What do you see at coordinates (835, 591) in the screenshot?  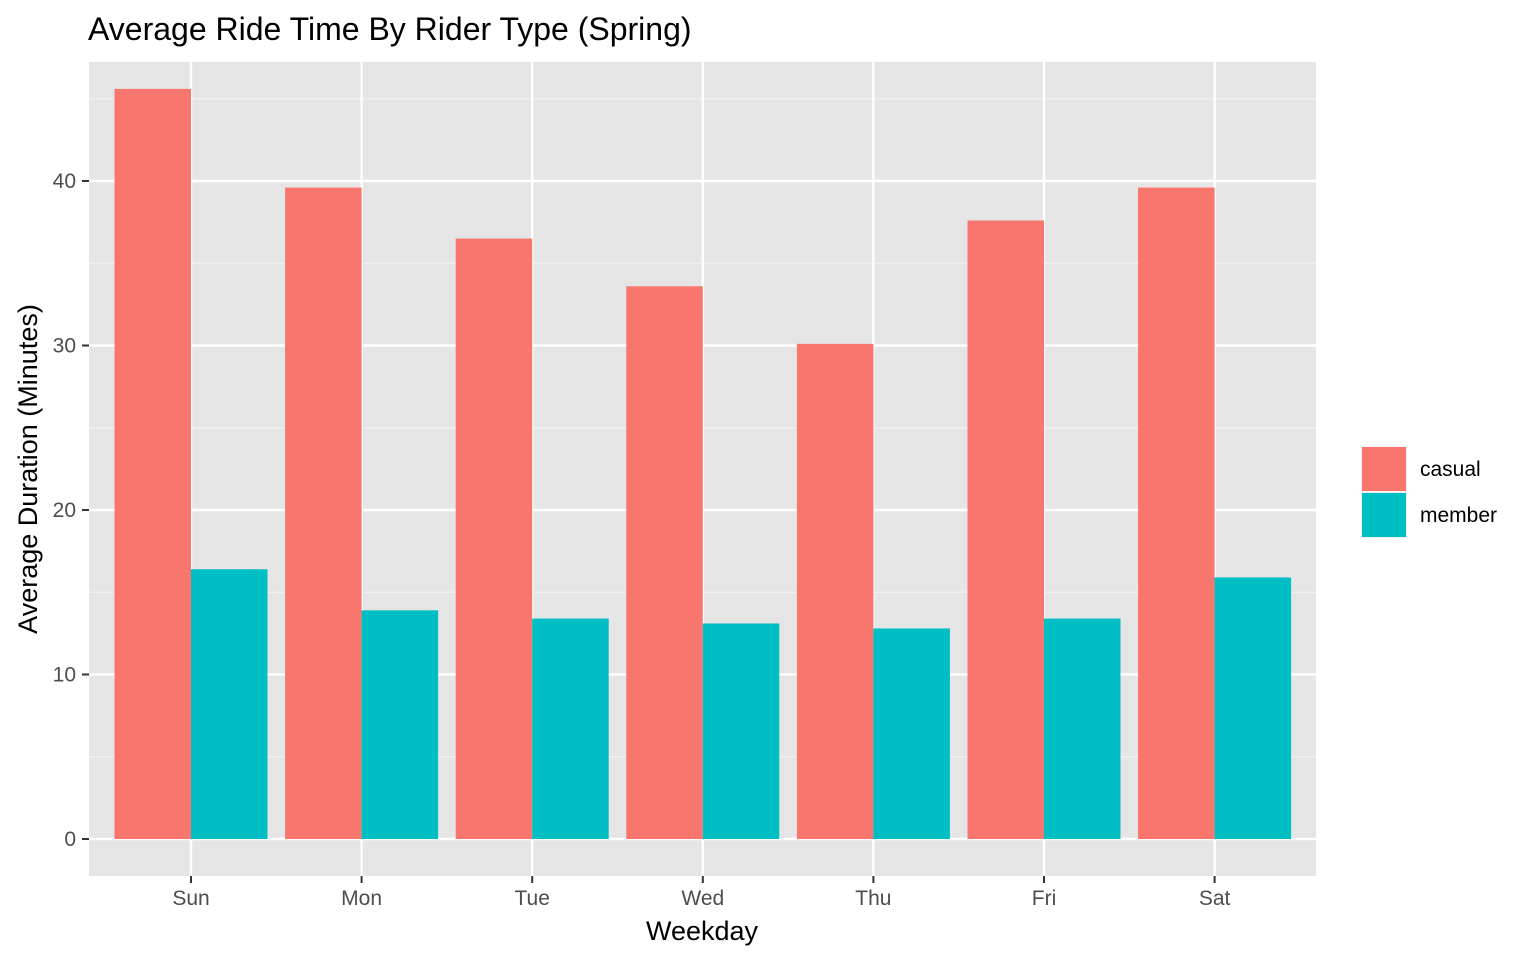 I see `bar-casual-thu` at bounding box center [835, 591].